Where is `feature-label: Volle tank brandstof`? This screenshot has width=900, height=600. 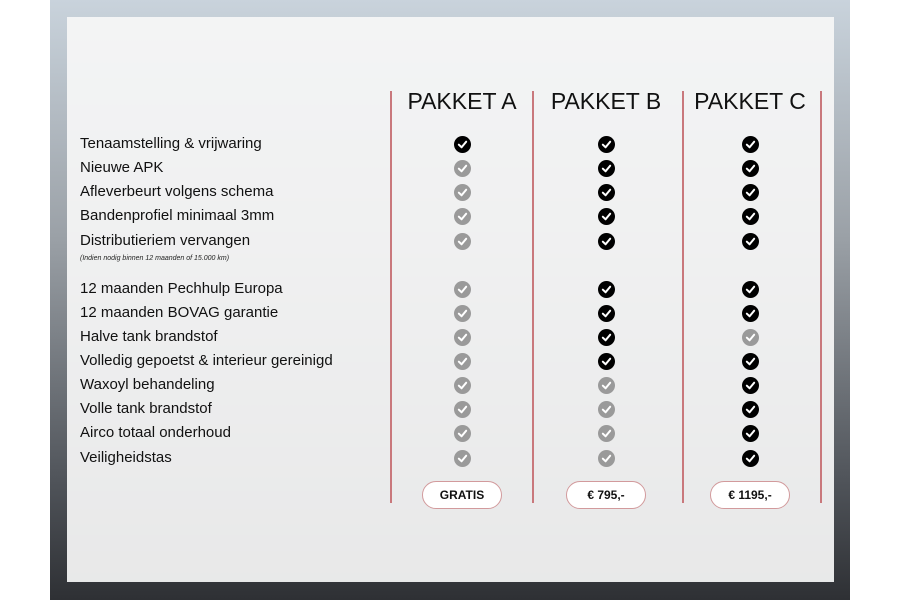
feature-label: Volle tank brandstof is located at coordinates (146, 408).